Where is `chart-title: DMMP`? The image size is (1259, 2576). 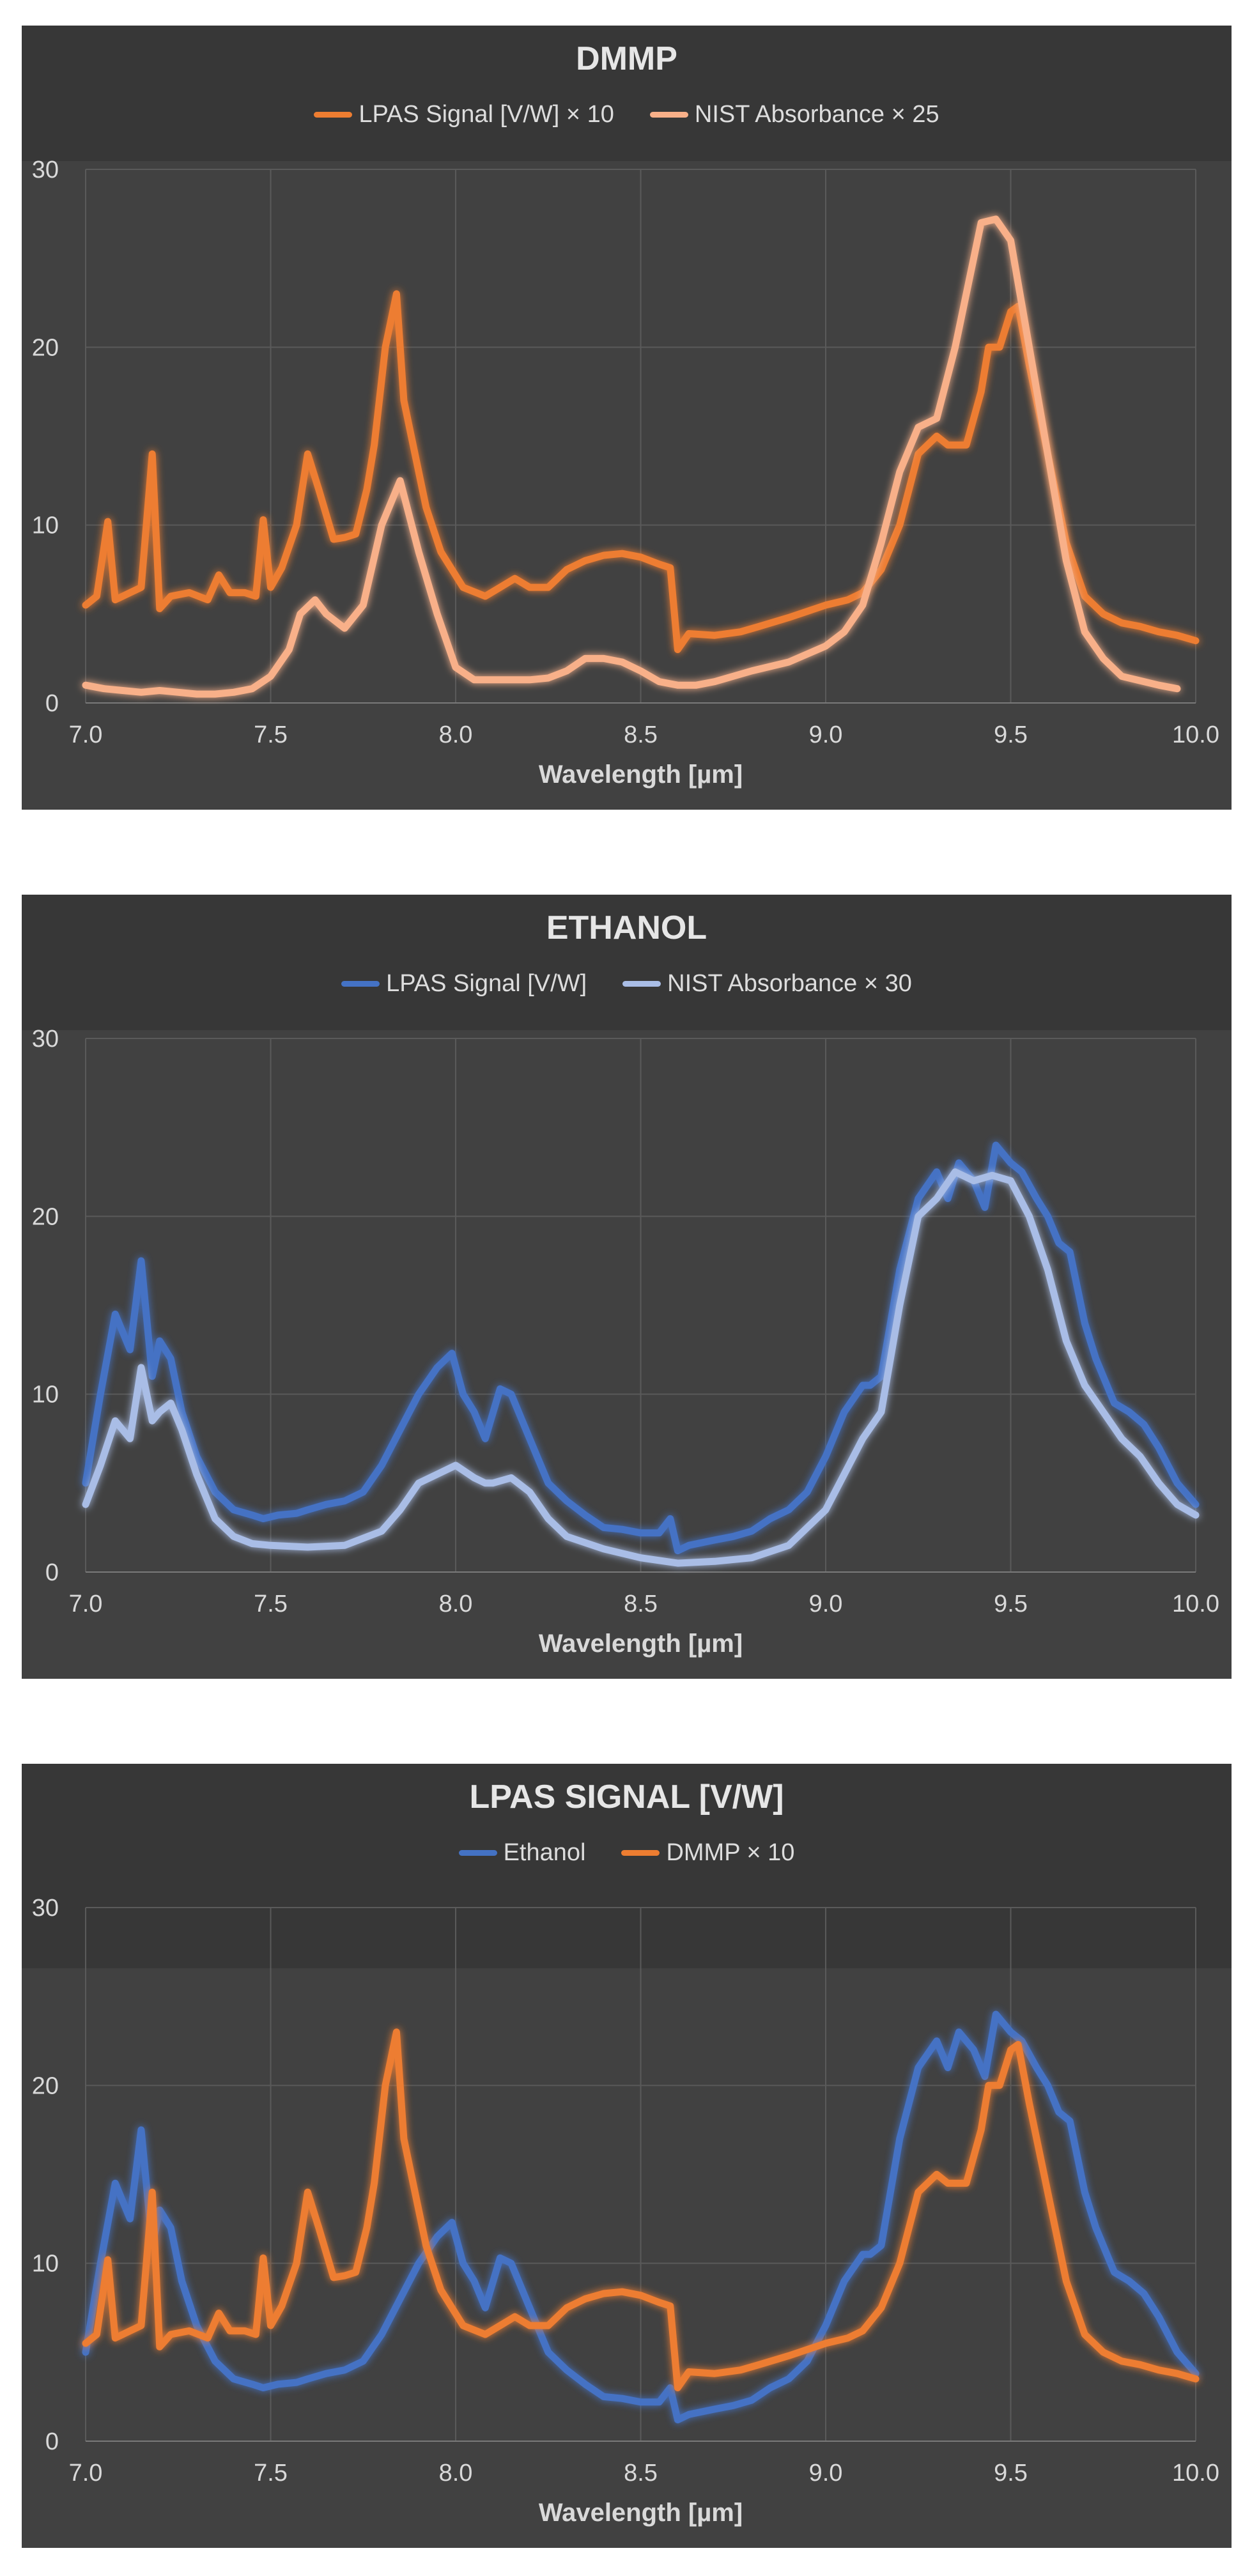
chart-title: DMMP is located at coordinates (626, 58).